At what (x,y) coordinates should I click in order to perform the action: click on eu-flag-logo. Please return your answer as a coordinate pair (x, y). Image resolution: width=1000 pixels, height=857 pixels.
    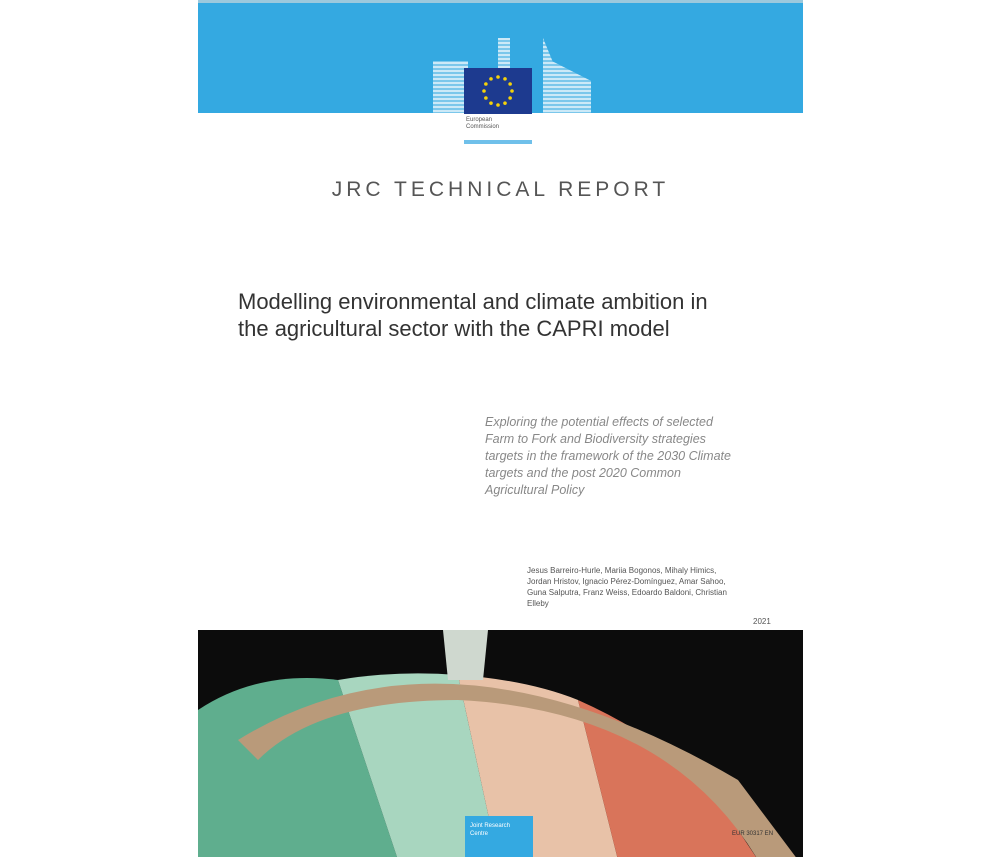
    Looking at the image, I should click on (498, 91).